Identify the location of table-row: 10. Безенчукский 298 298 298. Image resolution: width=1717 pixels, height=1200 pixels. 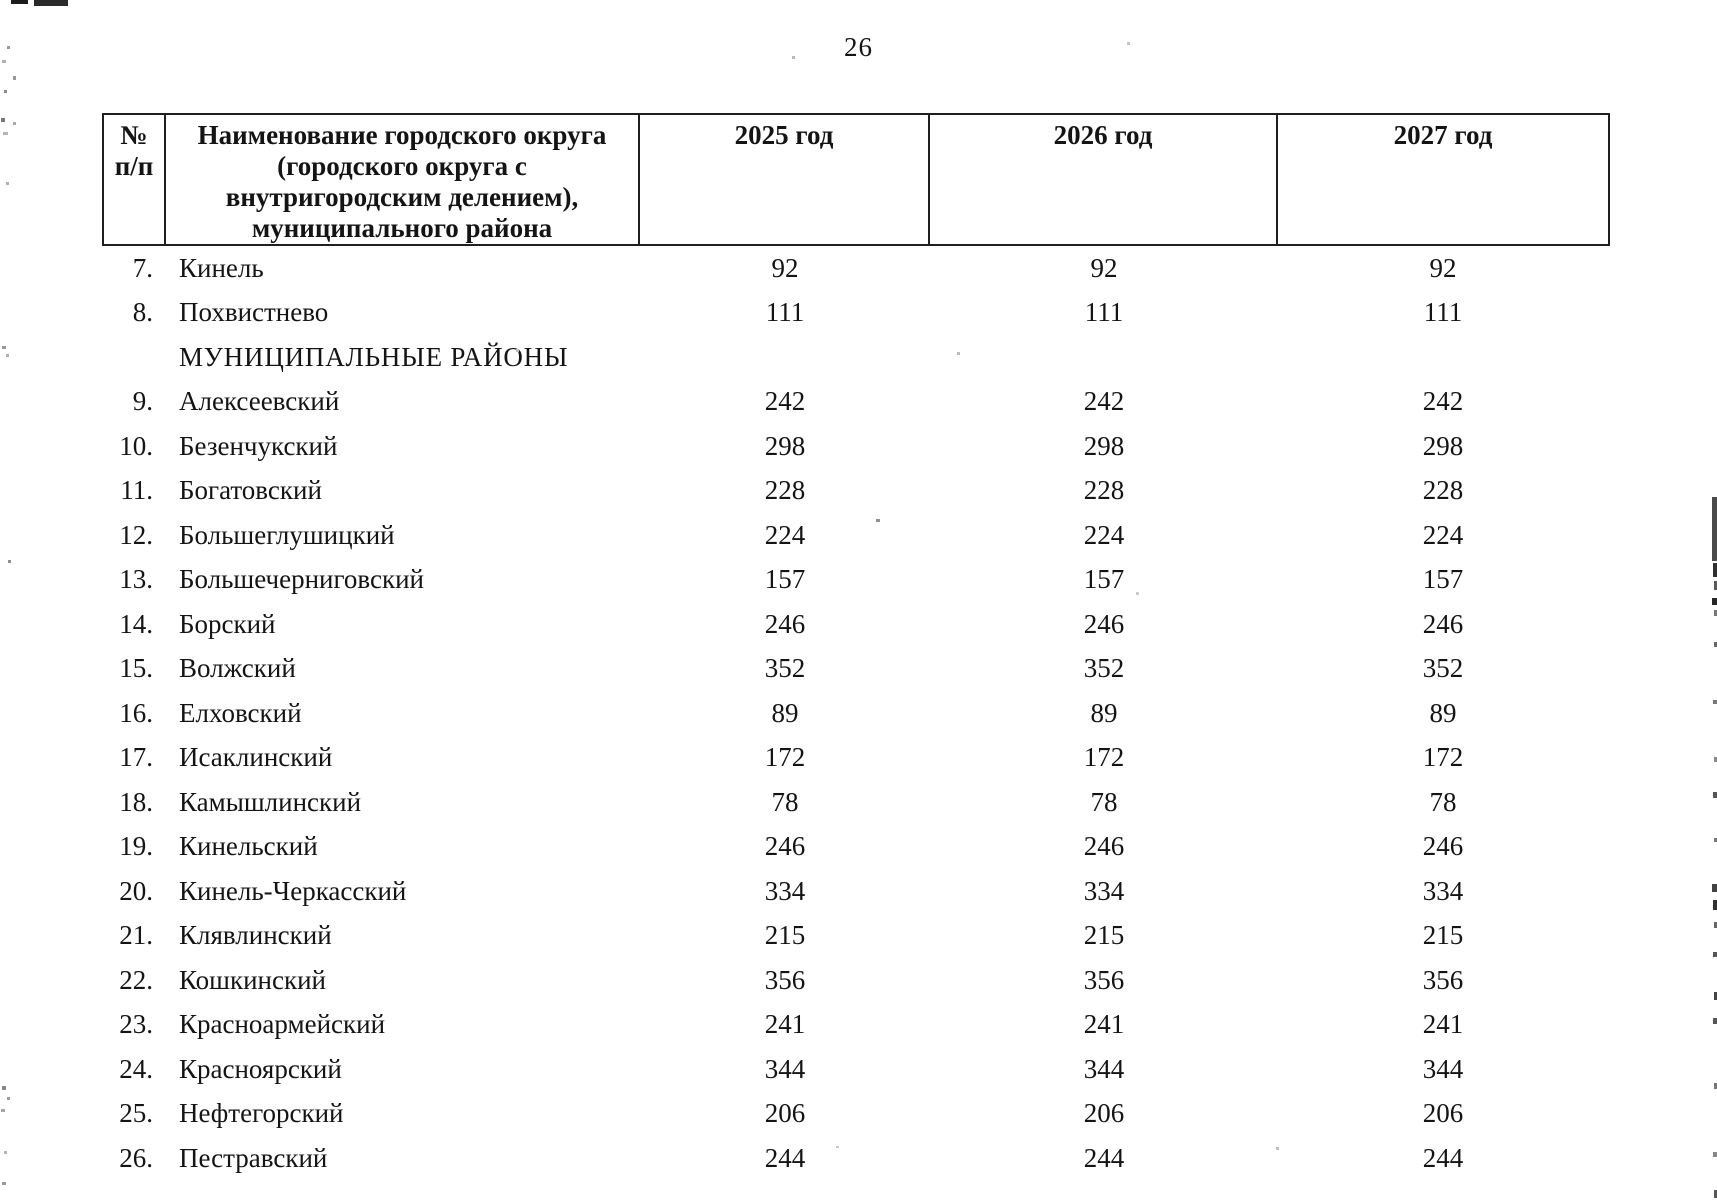
(856, 446).